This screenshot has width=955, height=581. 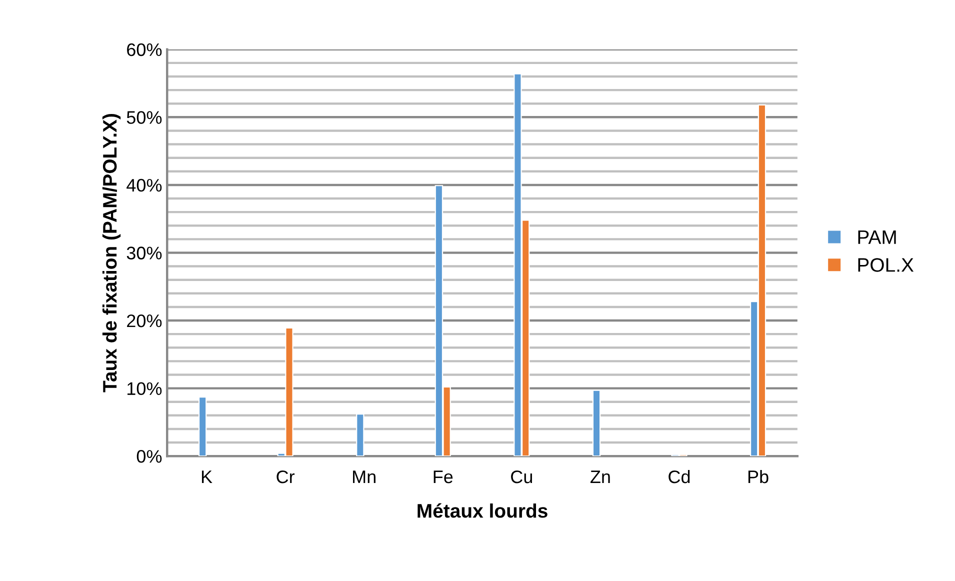 What do you see at coordinates (145, 389) in the screenshot?
I see `y-tick-label: 10%` at bounding box center [145, 389].